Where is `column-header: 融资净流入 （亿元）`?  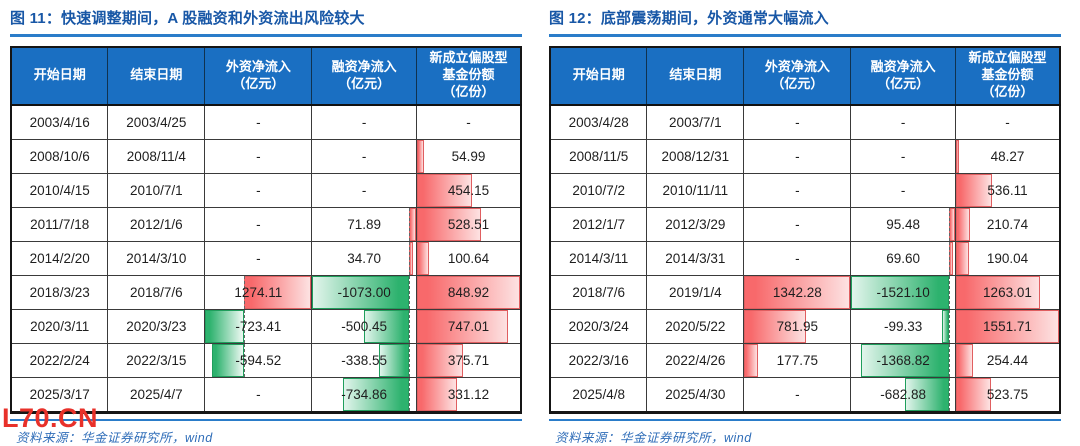
column-header: 融资净流入 （亿元） is located at coordinates (364, 76).